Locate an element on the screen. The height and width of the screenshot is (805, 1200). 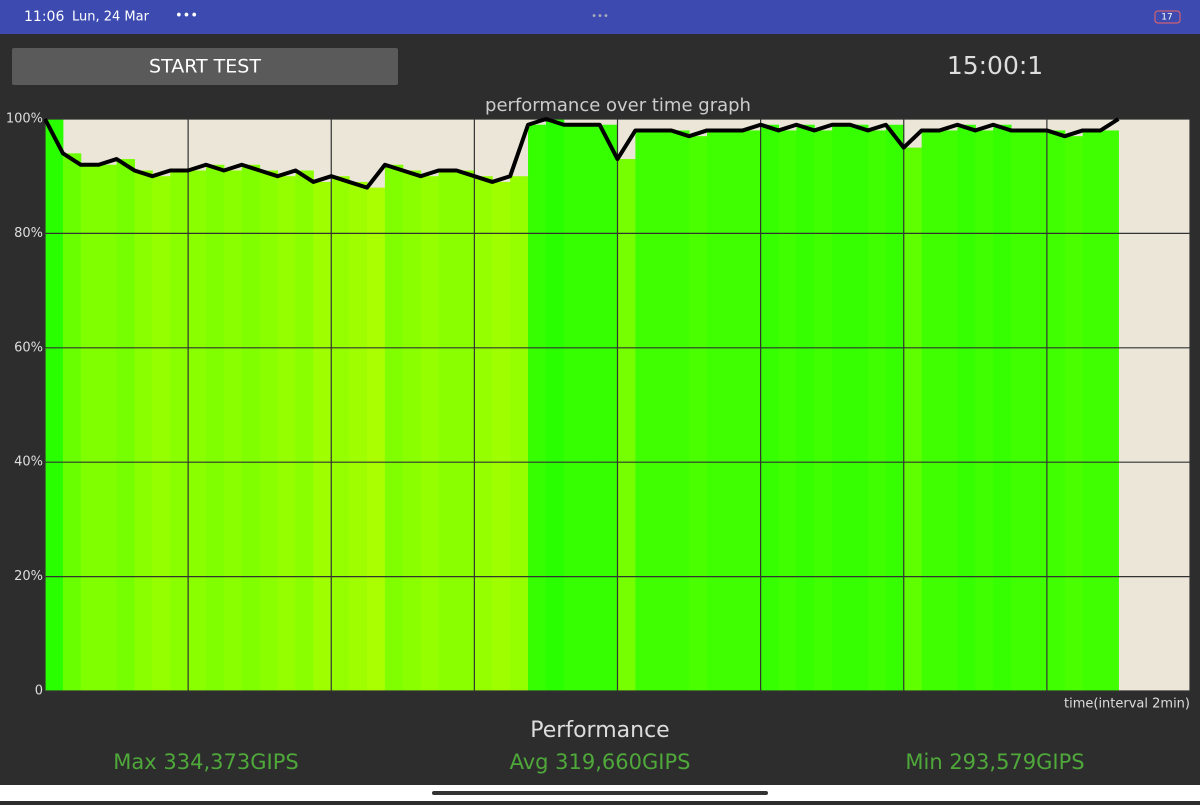
y-tick-label: 100% is located at coordinates (24, 119).